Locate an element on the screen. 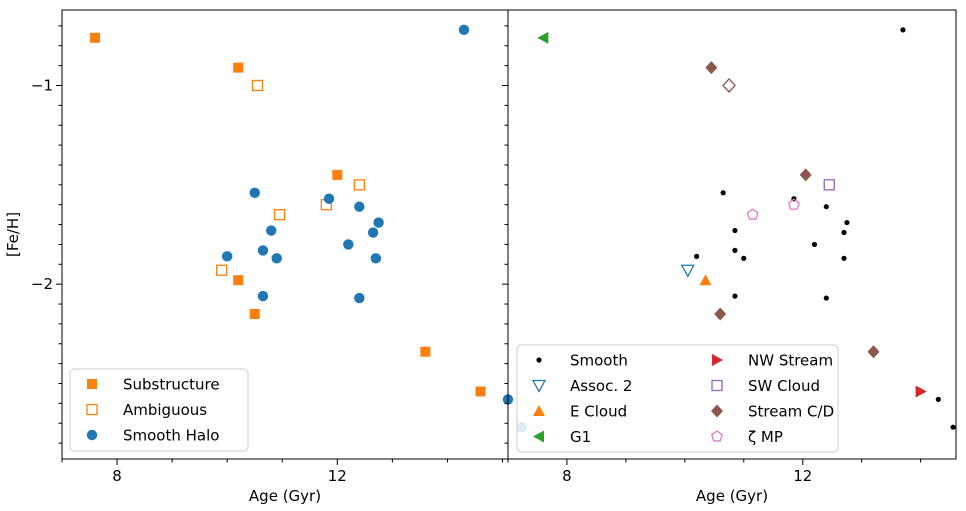 The width and height of the screenshot is (966, 511). legend-item-sw-cloud: SW Cloud is located at coordinates (765, 386).